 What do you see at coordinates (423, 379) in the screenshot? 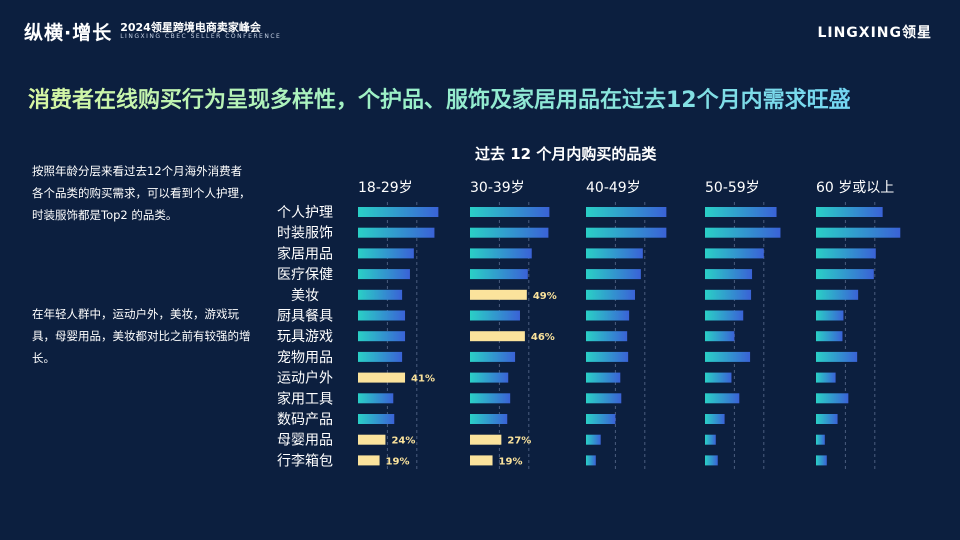
I see `data-label: 41%` at bounding box center [423, 379].